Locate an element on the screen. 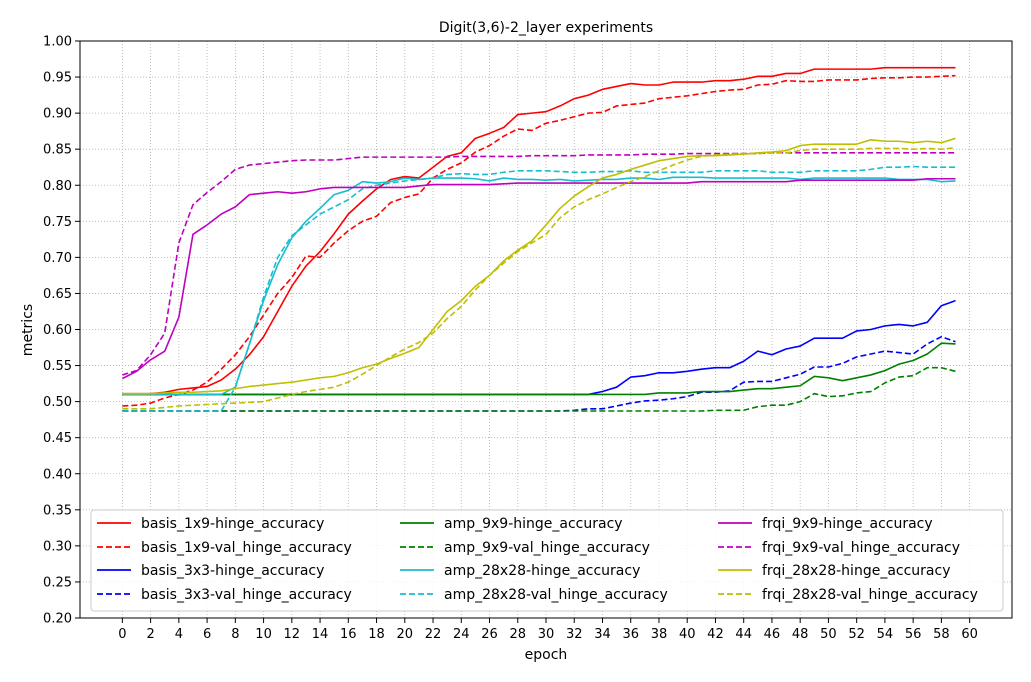 Image resolution: width=1031 pixels, height=682 pixels. legend-label: basis_3x3-hinge_accuracy is located at coordinates (232, 571).